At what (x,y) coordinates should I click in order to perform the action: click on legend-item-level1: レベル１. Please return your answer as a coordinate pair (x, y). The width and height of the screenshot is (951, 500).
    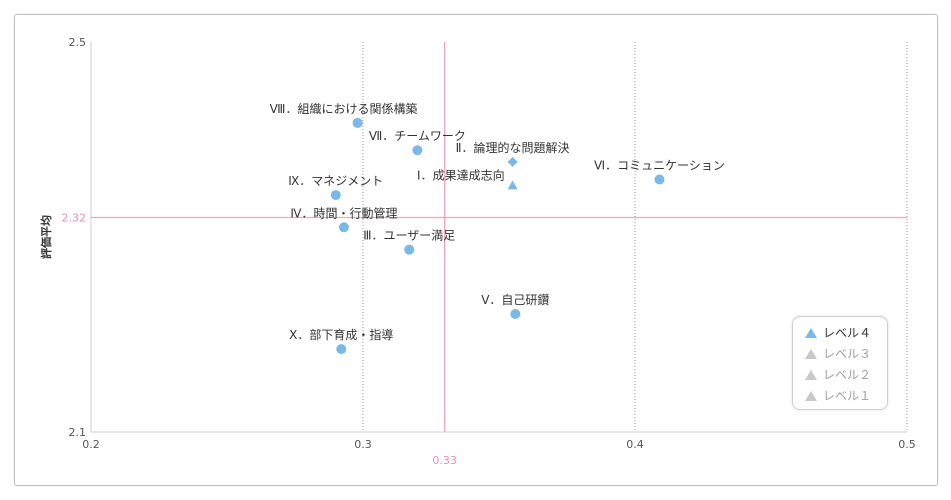
    Looking at the image, I should click on (838, 395).